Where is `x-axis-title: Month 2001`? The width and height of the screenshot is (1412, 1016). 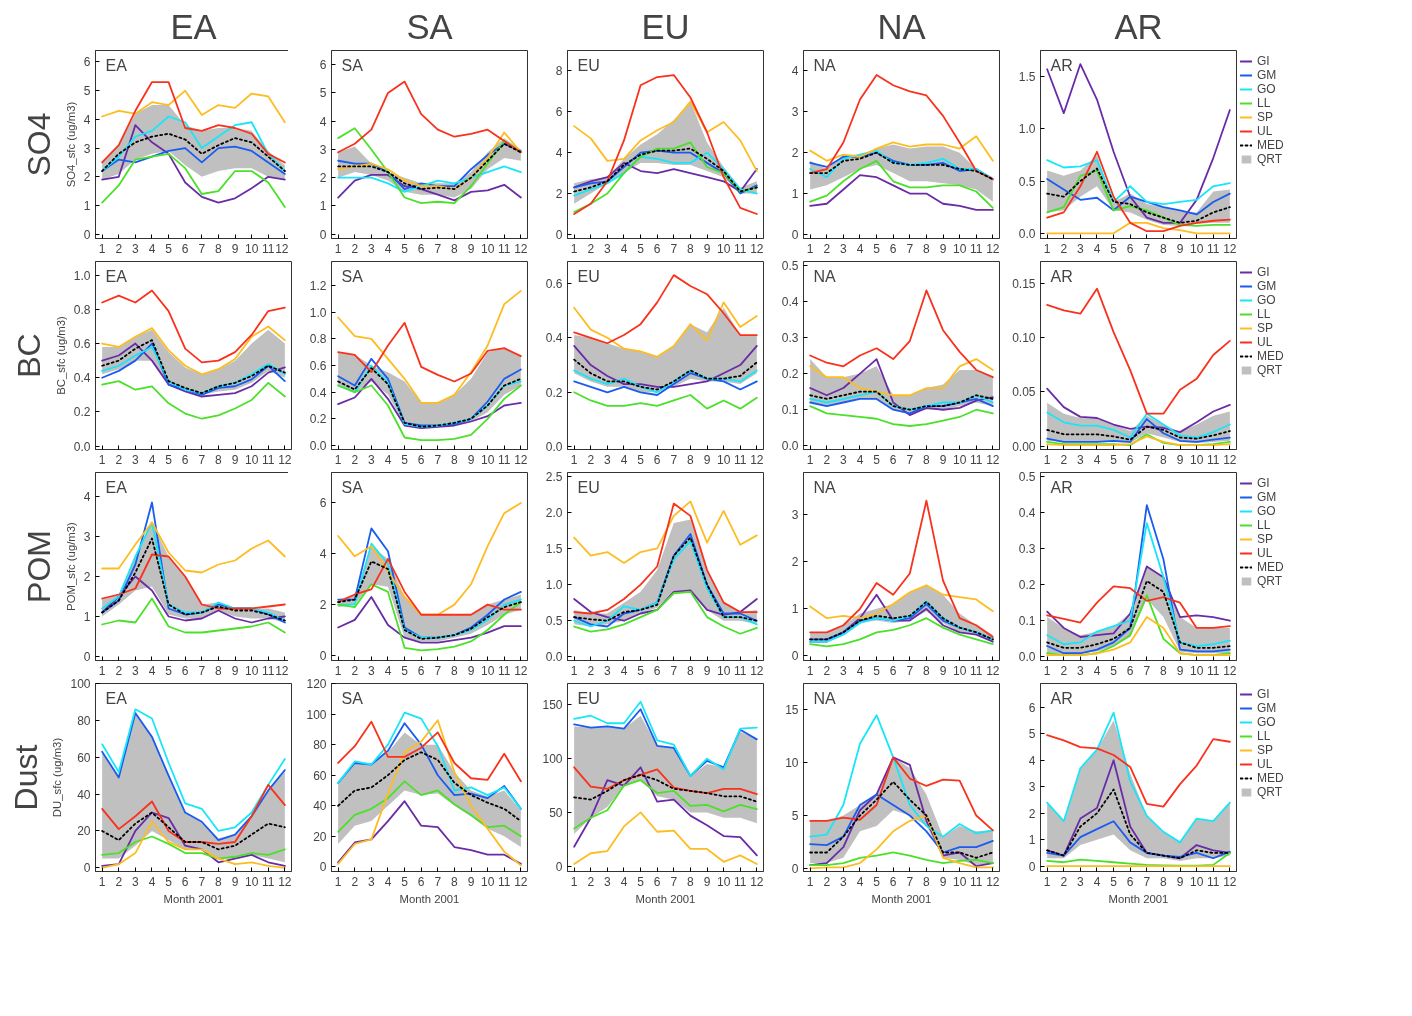 x-axis-title: Month 2001 is located at coordinates (665, 898).